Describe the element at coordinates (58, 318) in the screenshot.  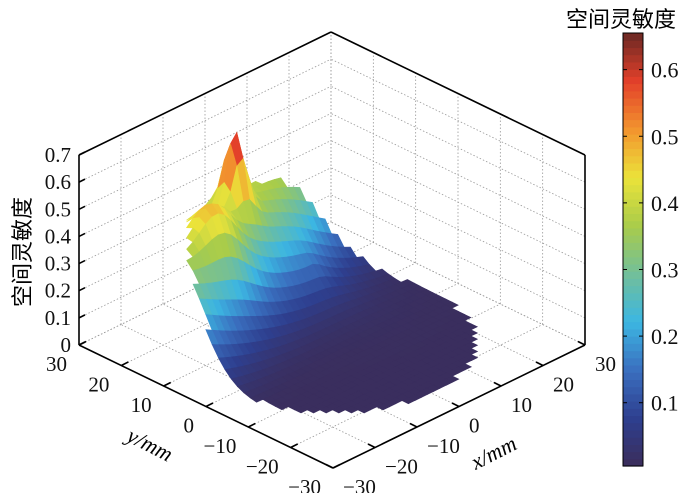
I see `z-tick-label: 0.1` at that location.